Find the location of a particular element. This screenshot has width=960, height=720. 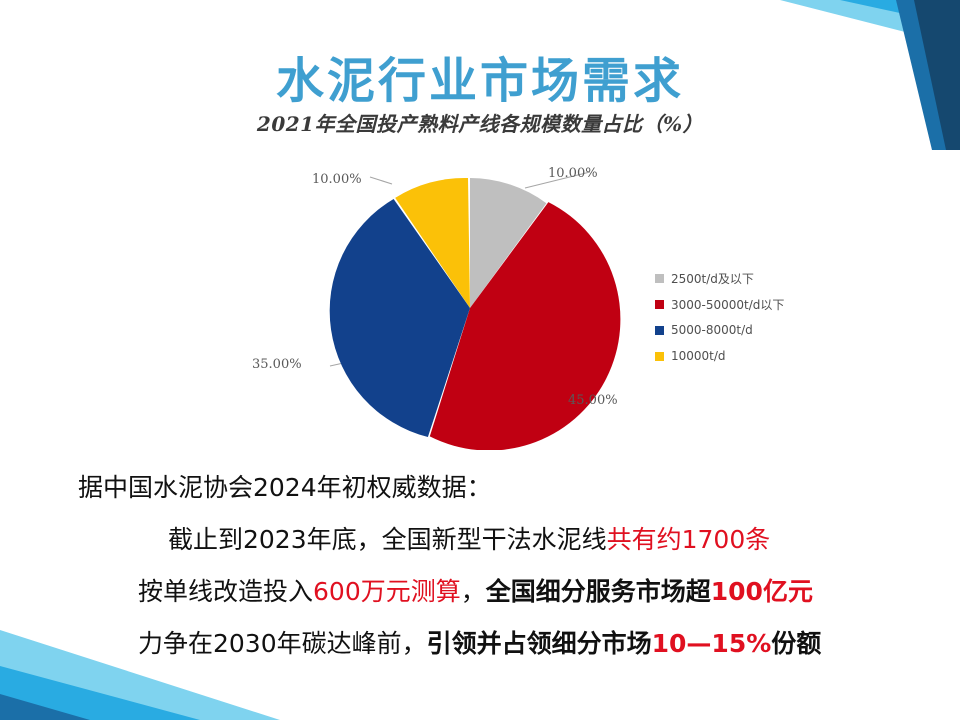

legend-label-yellow: 10000t/d is located at coordinates (698, 356).